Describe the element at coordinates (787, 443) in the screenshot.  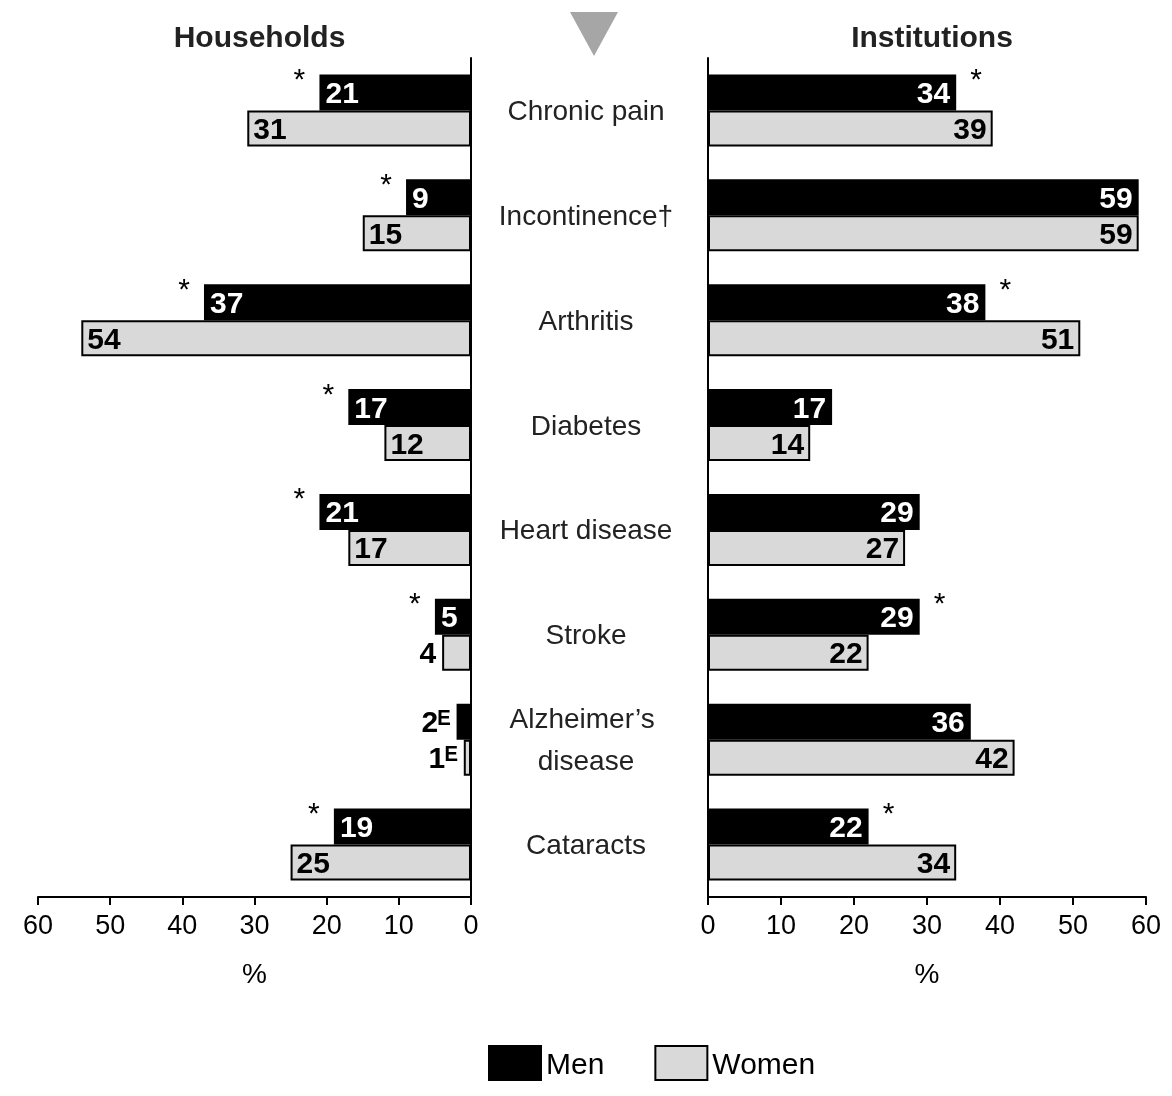
I see `data-label: 14` at that location.